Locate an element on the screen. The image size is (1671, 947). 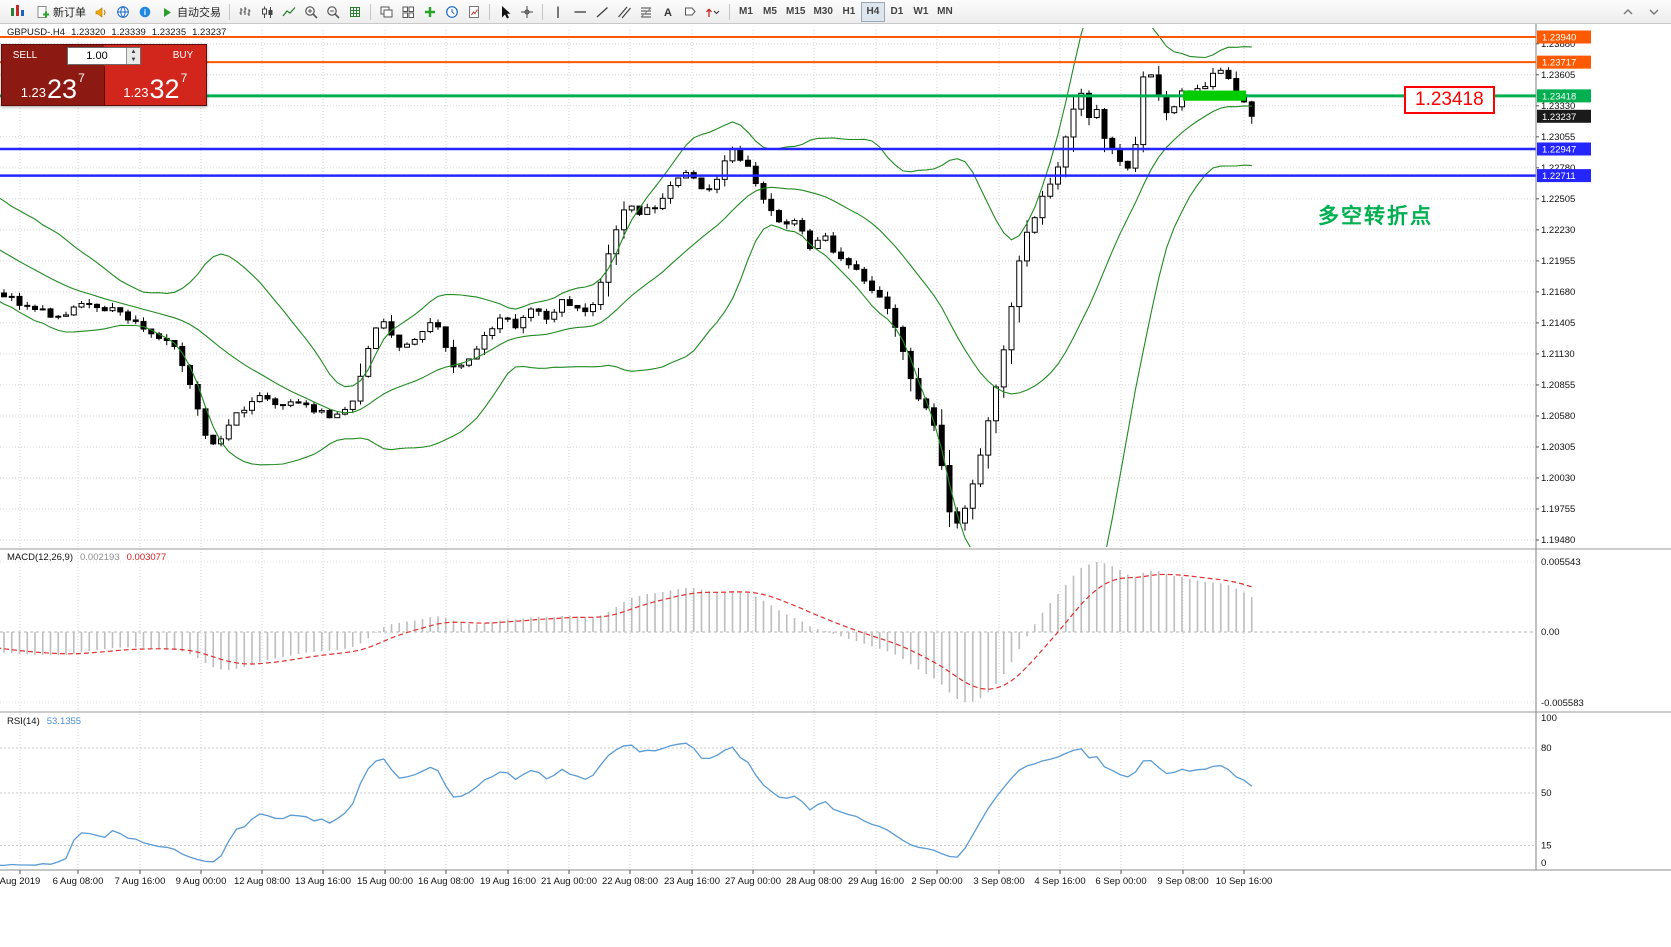
timeframe-button-h4: H4 is located at coordinates (872, 11).